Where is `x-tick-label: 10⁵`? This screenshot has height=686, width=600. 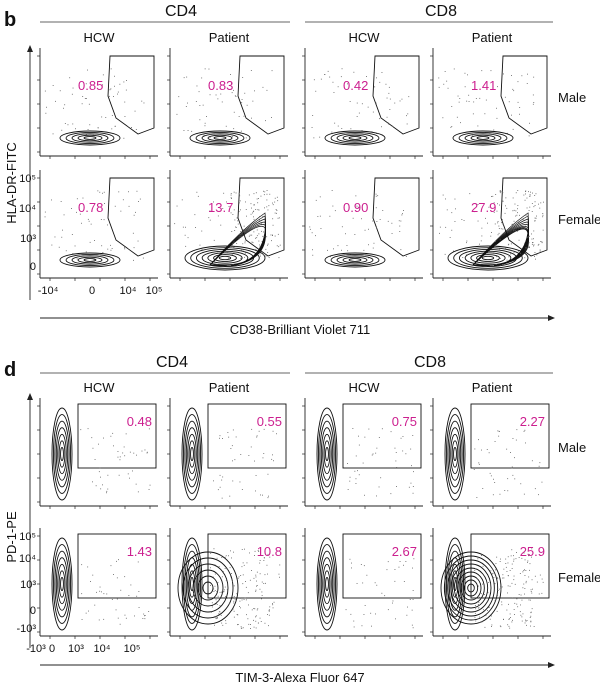
x-tick-label: 10⁵ is located at coordinates (154, 291).